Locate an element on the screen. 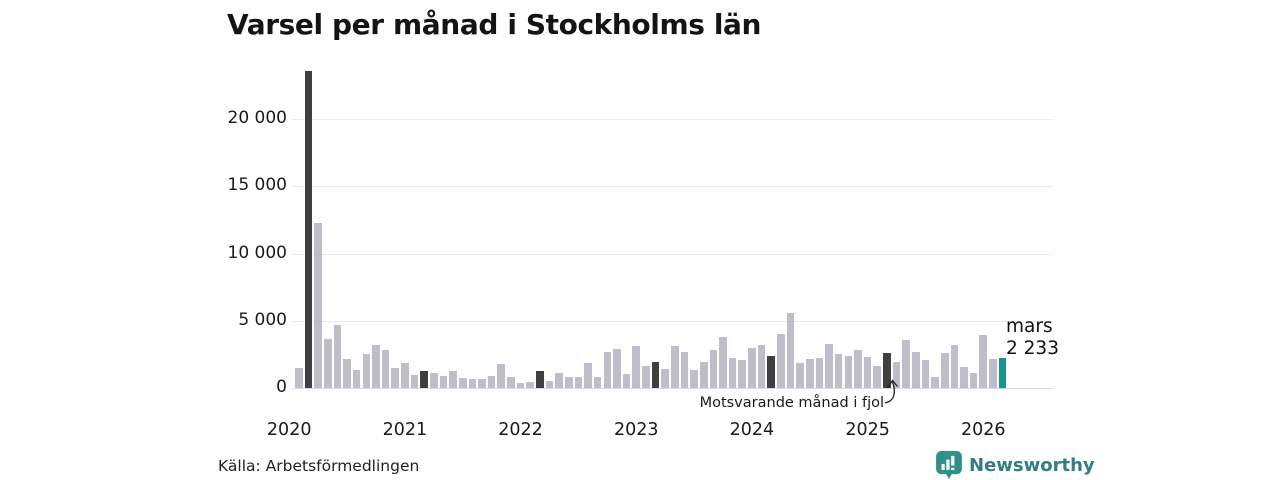 This screenshot has width=1280, height=480. x-axis-tick-2026: 2026 is located at coordinates (983, 430).